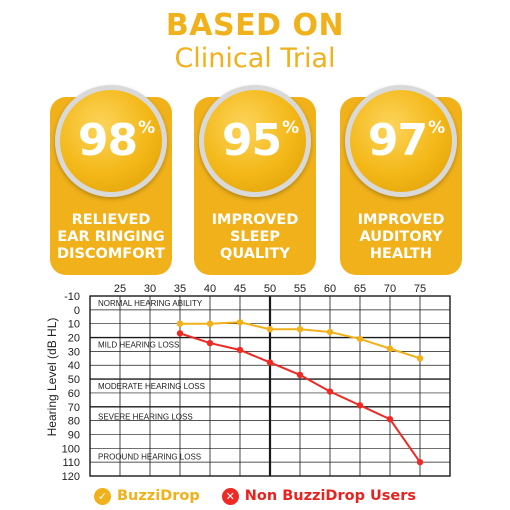 The width and height of the screenshot is (510, 510). What do you see at coordinates (149, 457) in the screenshot?
I see `zone-label: PROOUND HEARING LOSS` at bounding box center [149, 457].